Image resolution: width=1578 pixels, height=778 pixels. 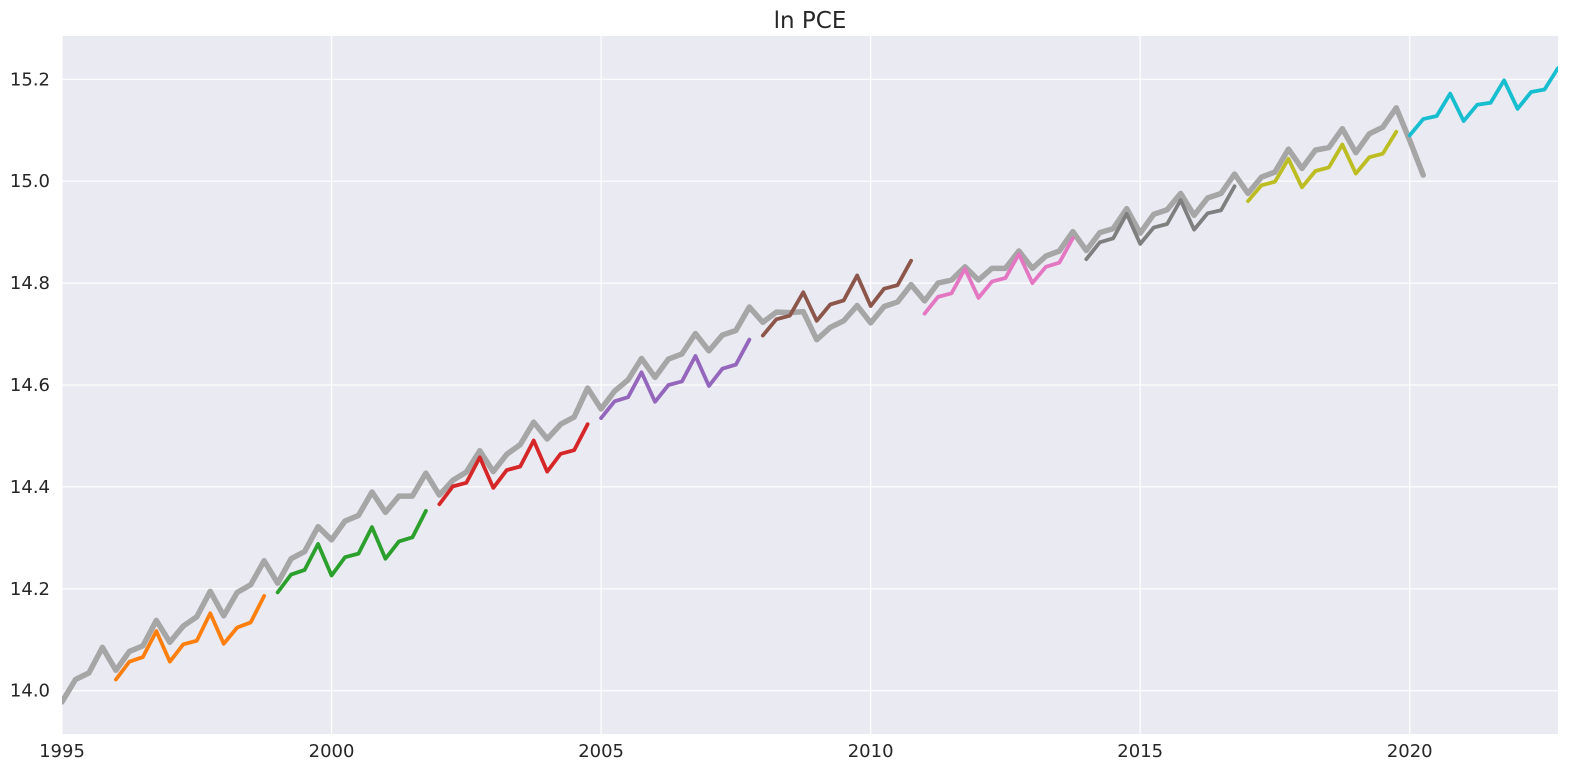 I want to click on y-tick-label: 14.8, so click(x=30, y=283).